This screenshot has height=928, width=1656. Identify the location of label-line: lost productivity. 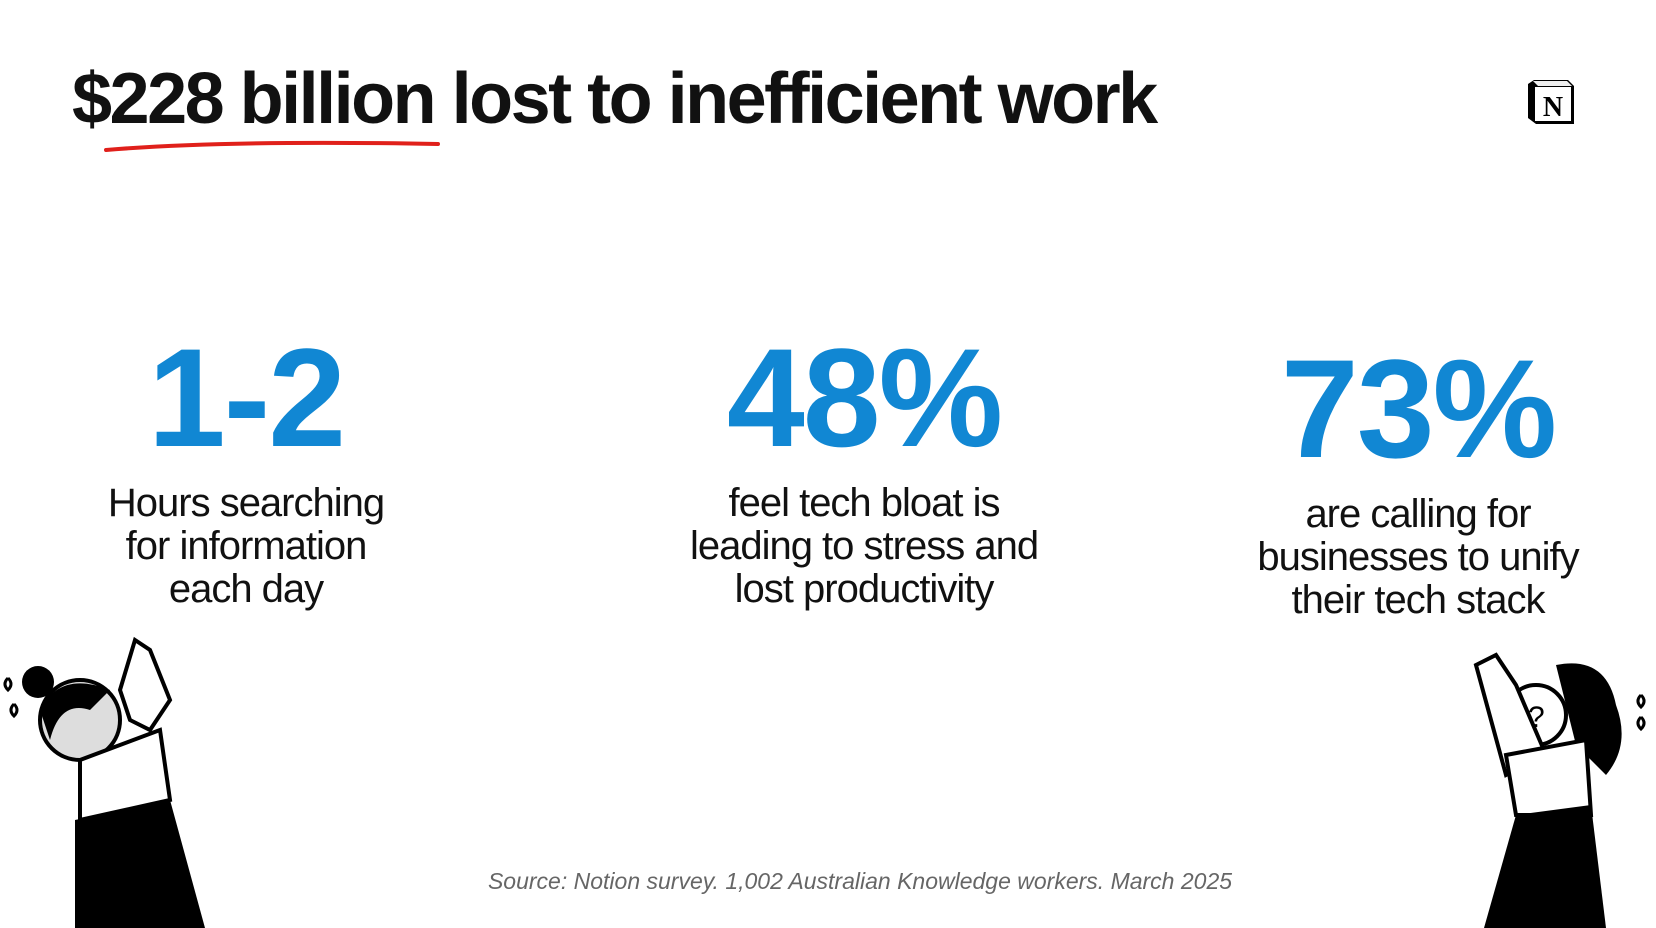
(864, 589).